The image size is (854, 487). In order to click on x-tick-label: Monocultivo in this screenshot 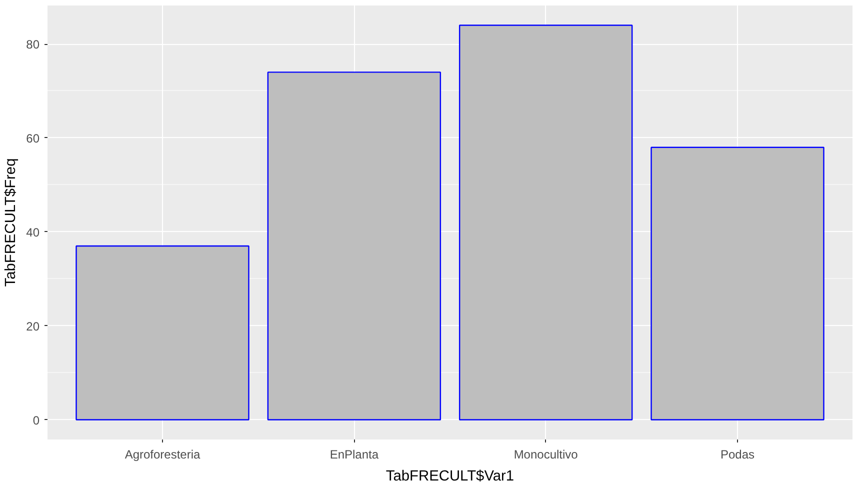, I will do `click(546, 455)`.